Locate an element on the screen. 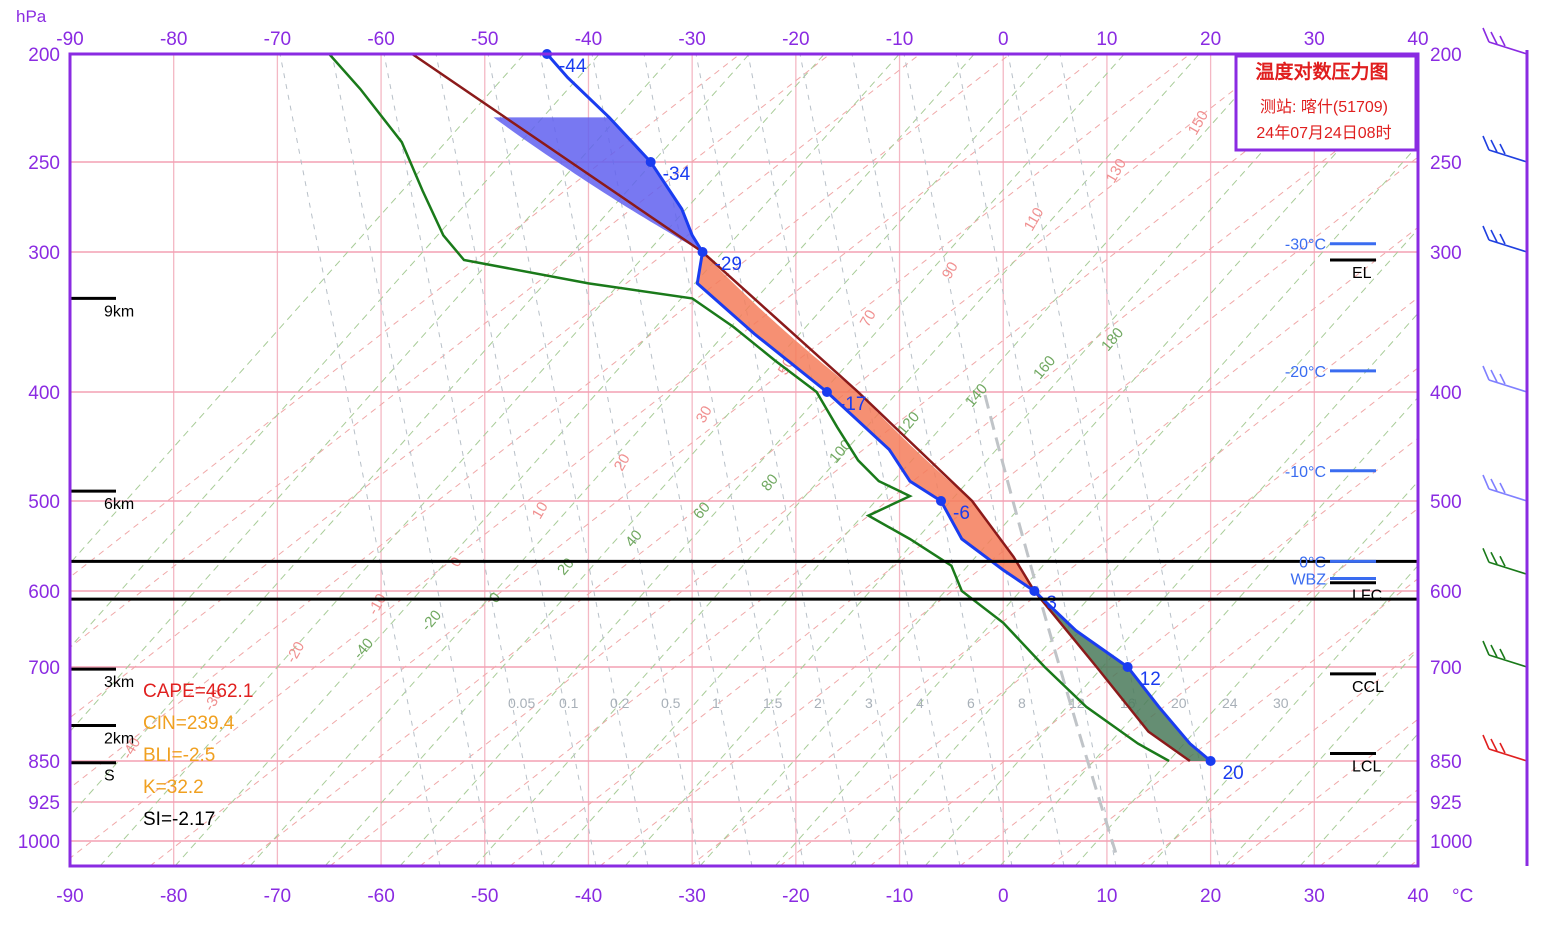 This screenshot has height=925, width=1547. moist-adiabat-label: 60 is located at coordinates (702, 511).